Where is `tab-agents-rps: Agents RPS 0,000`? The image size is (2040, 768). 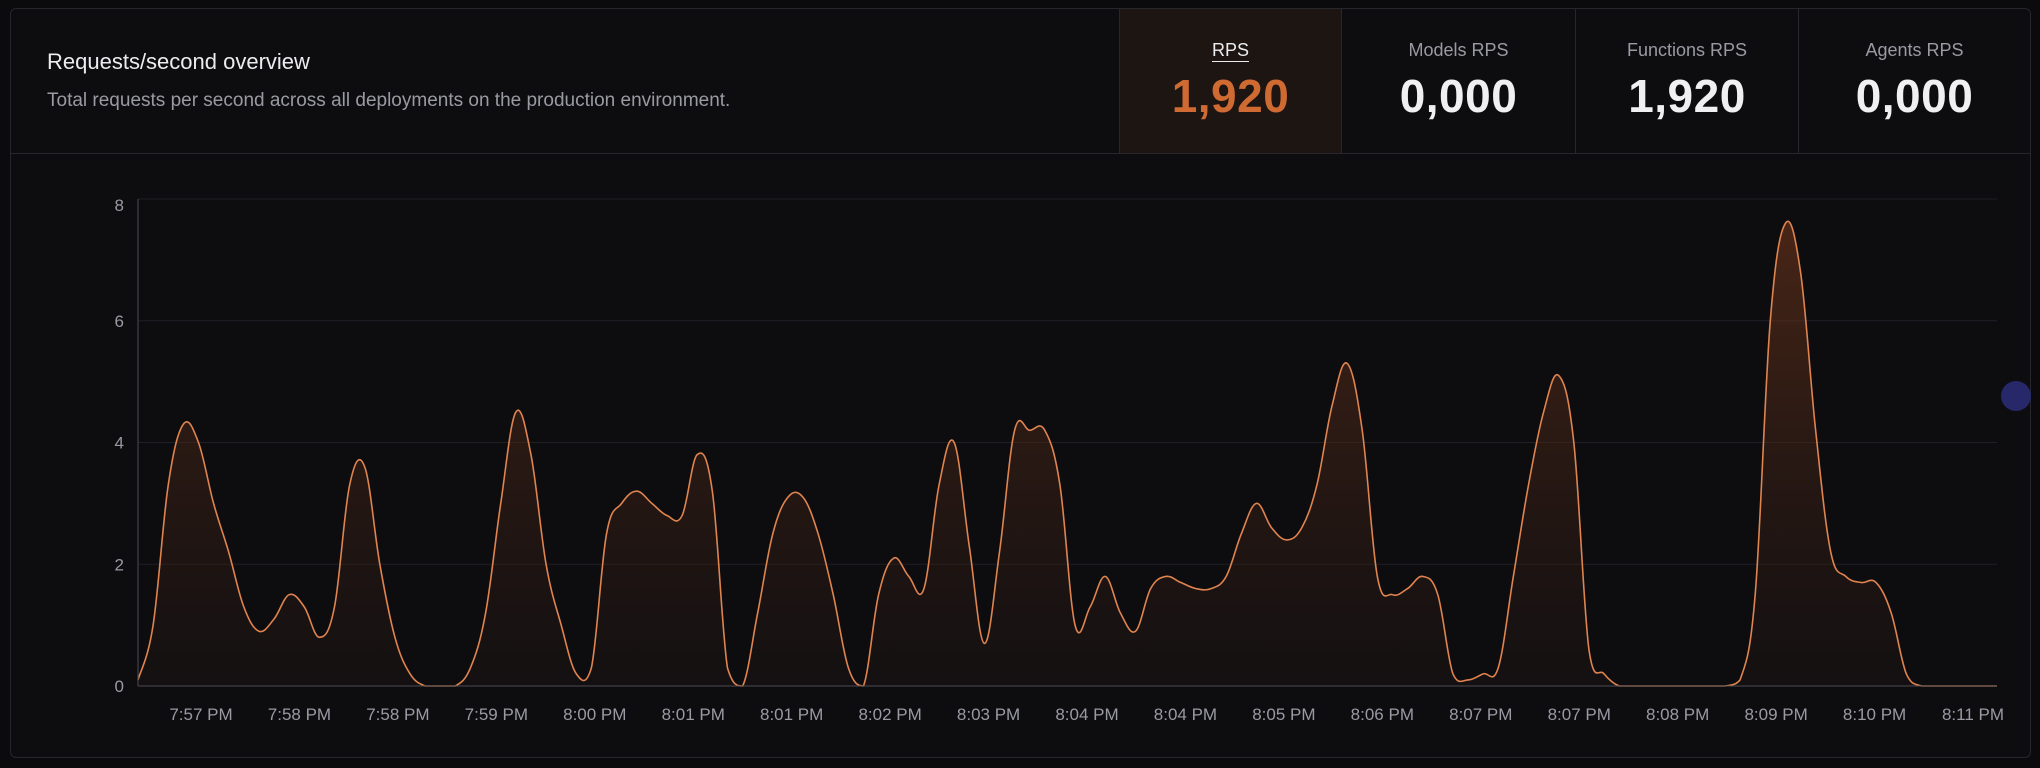
tab-agents-rps: Agents RPS 0,000 is located at coordinates (1914, 81).